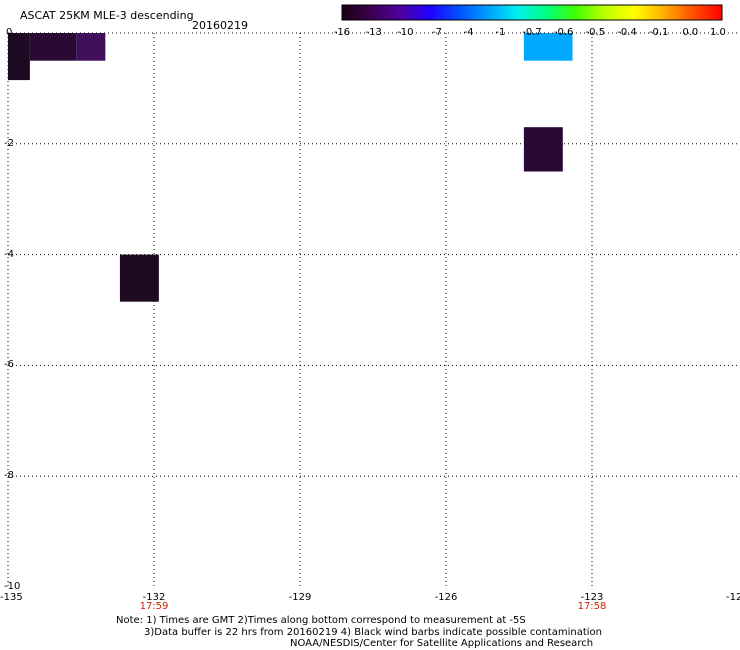  What do you see at coordinates (154, 597) in the screenshot?
I see `x-tick-label: -132` at bounding box center [154, 597].